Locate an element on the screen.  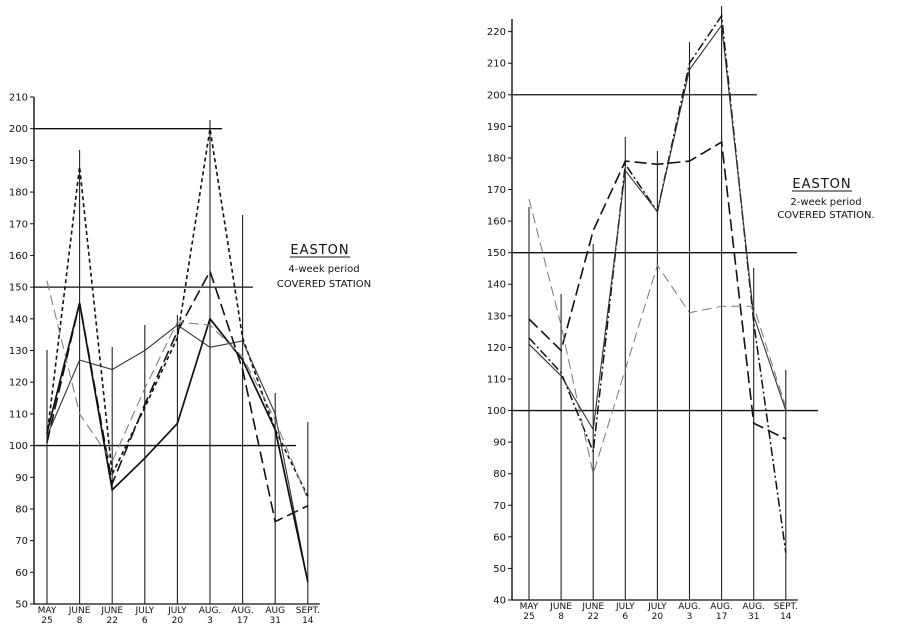
series-line-long-dash is located at coordinates (657, 290).